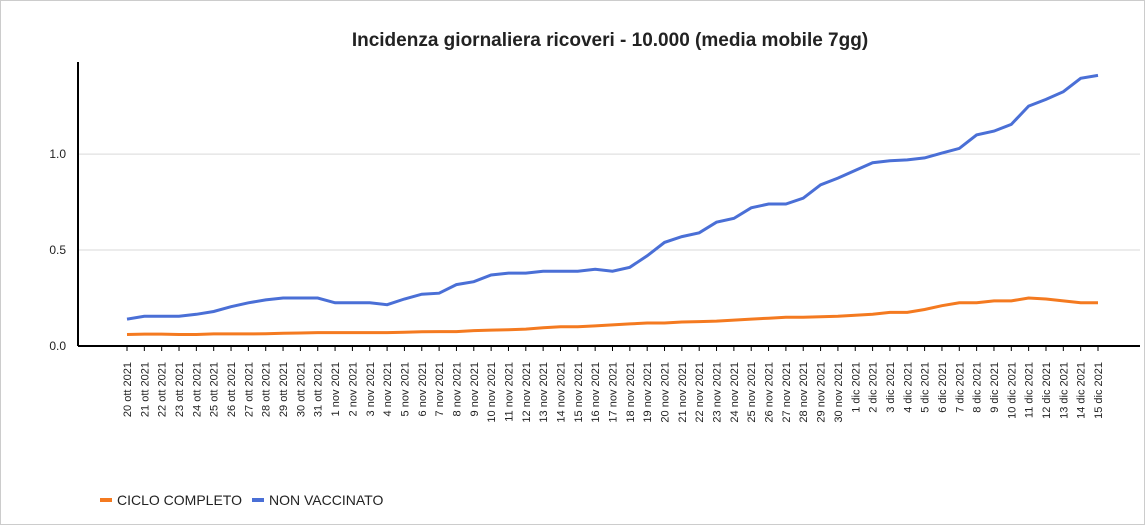 This screenshot has height=525, width=1145. I want to click on x-tick-label: 20 ott 2021, so click(128, 389).